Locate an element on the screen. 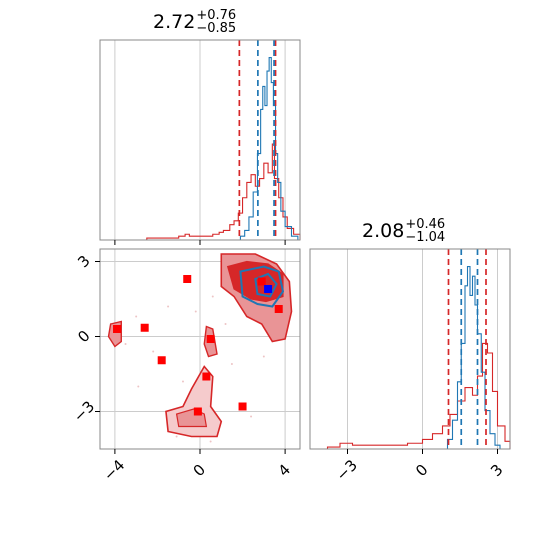  param-2-lower-error: −1.04 is located at coordinates (425, 237).